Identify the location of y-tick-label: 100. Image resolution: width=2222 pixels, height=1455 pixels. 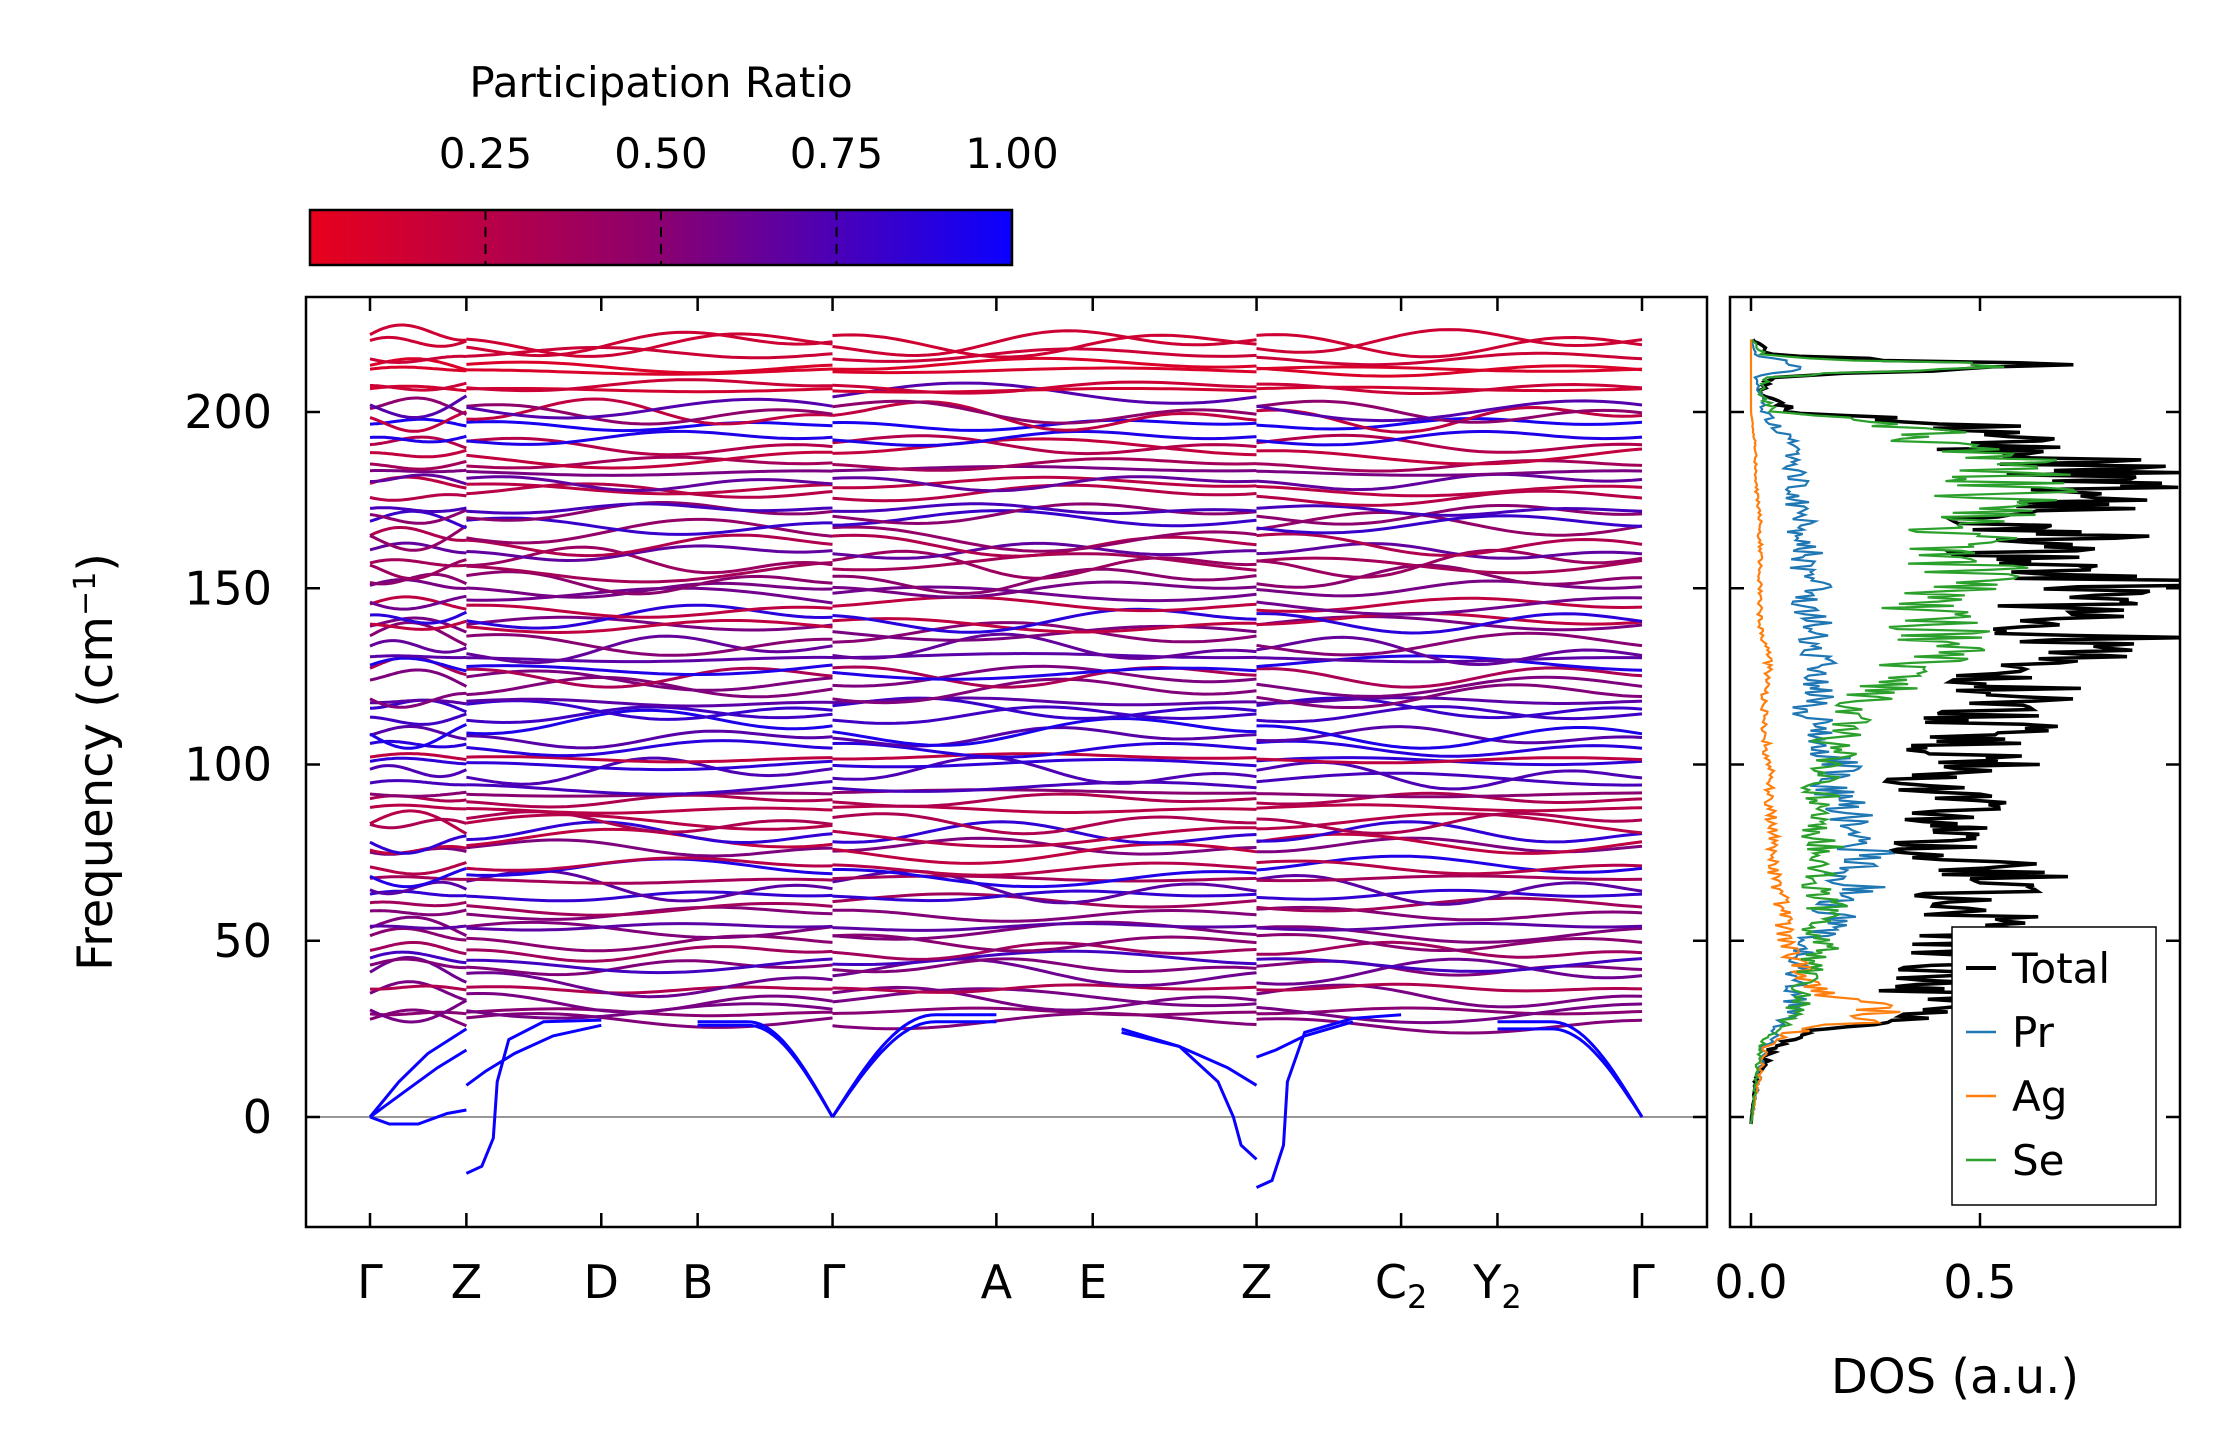
(228, 765).